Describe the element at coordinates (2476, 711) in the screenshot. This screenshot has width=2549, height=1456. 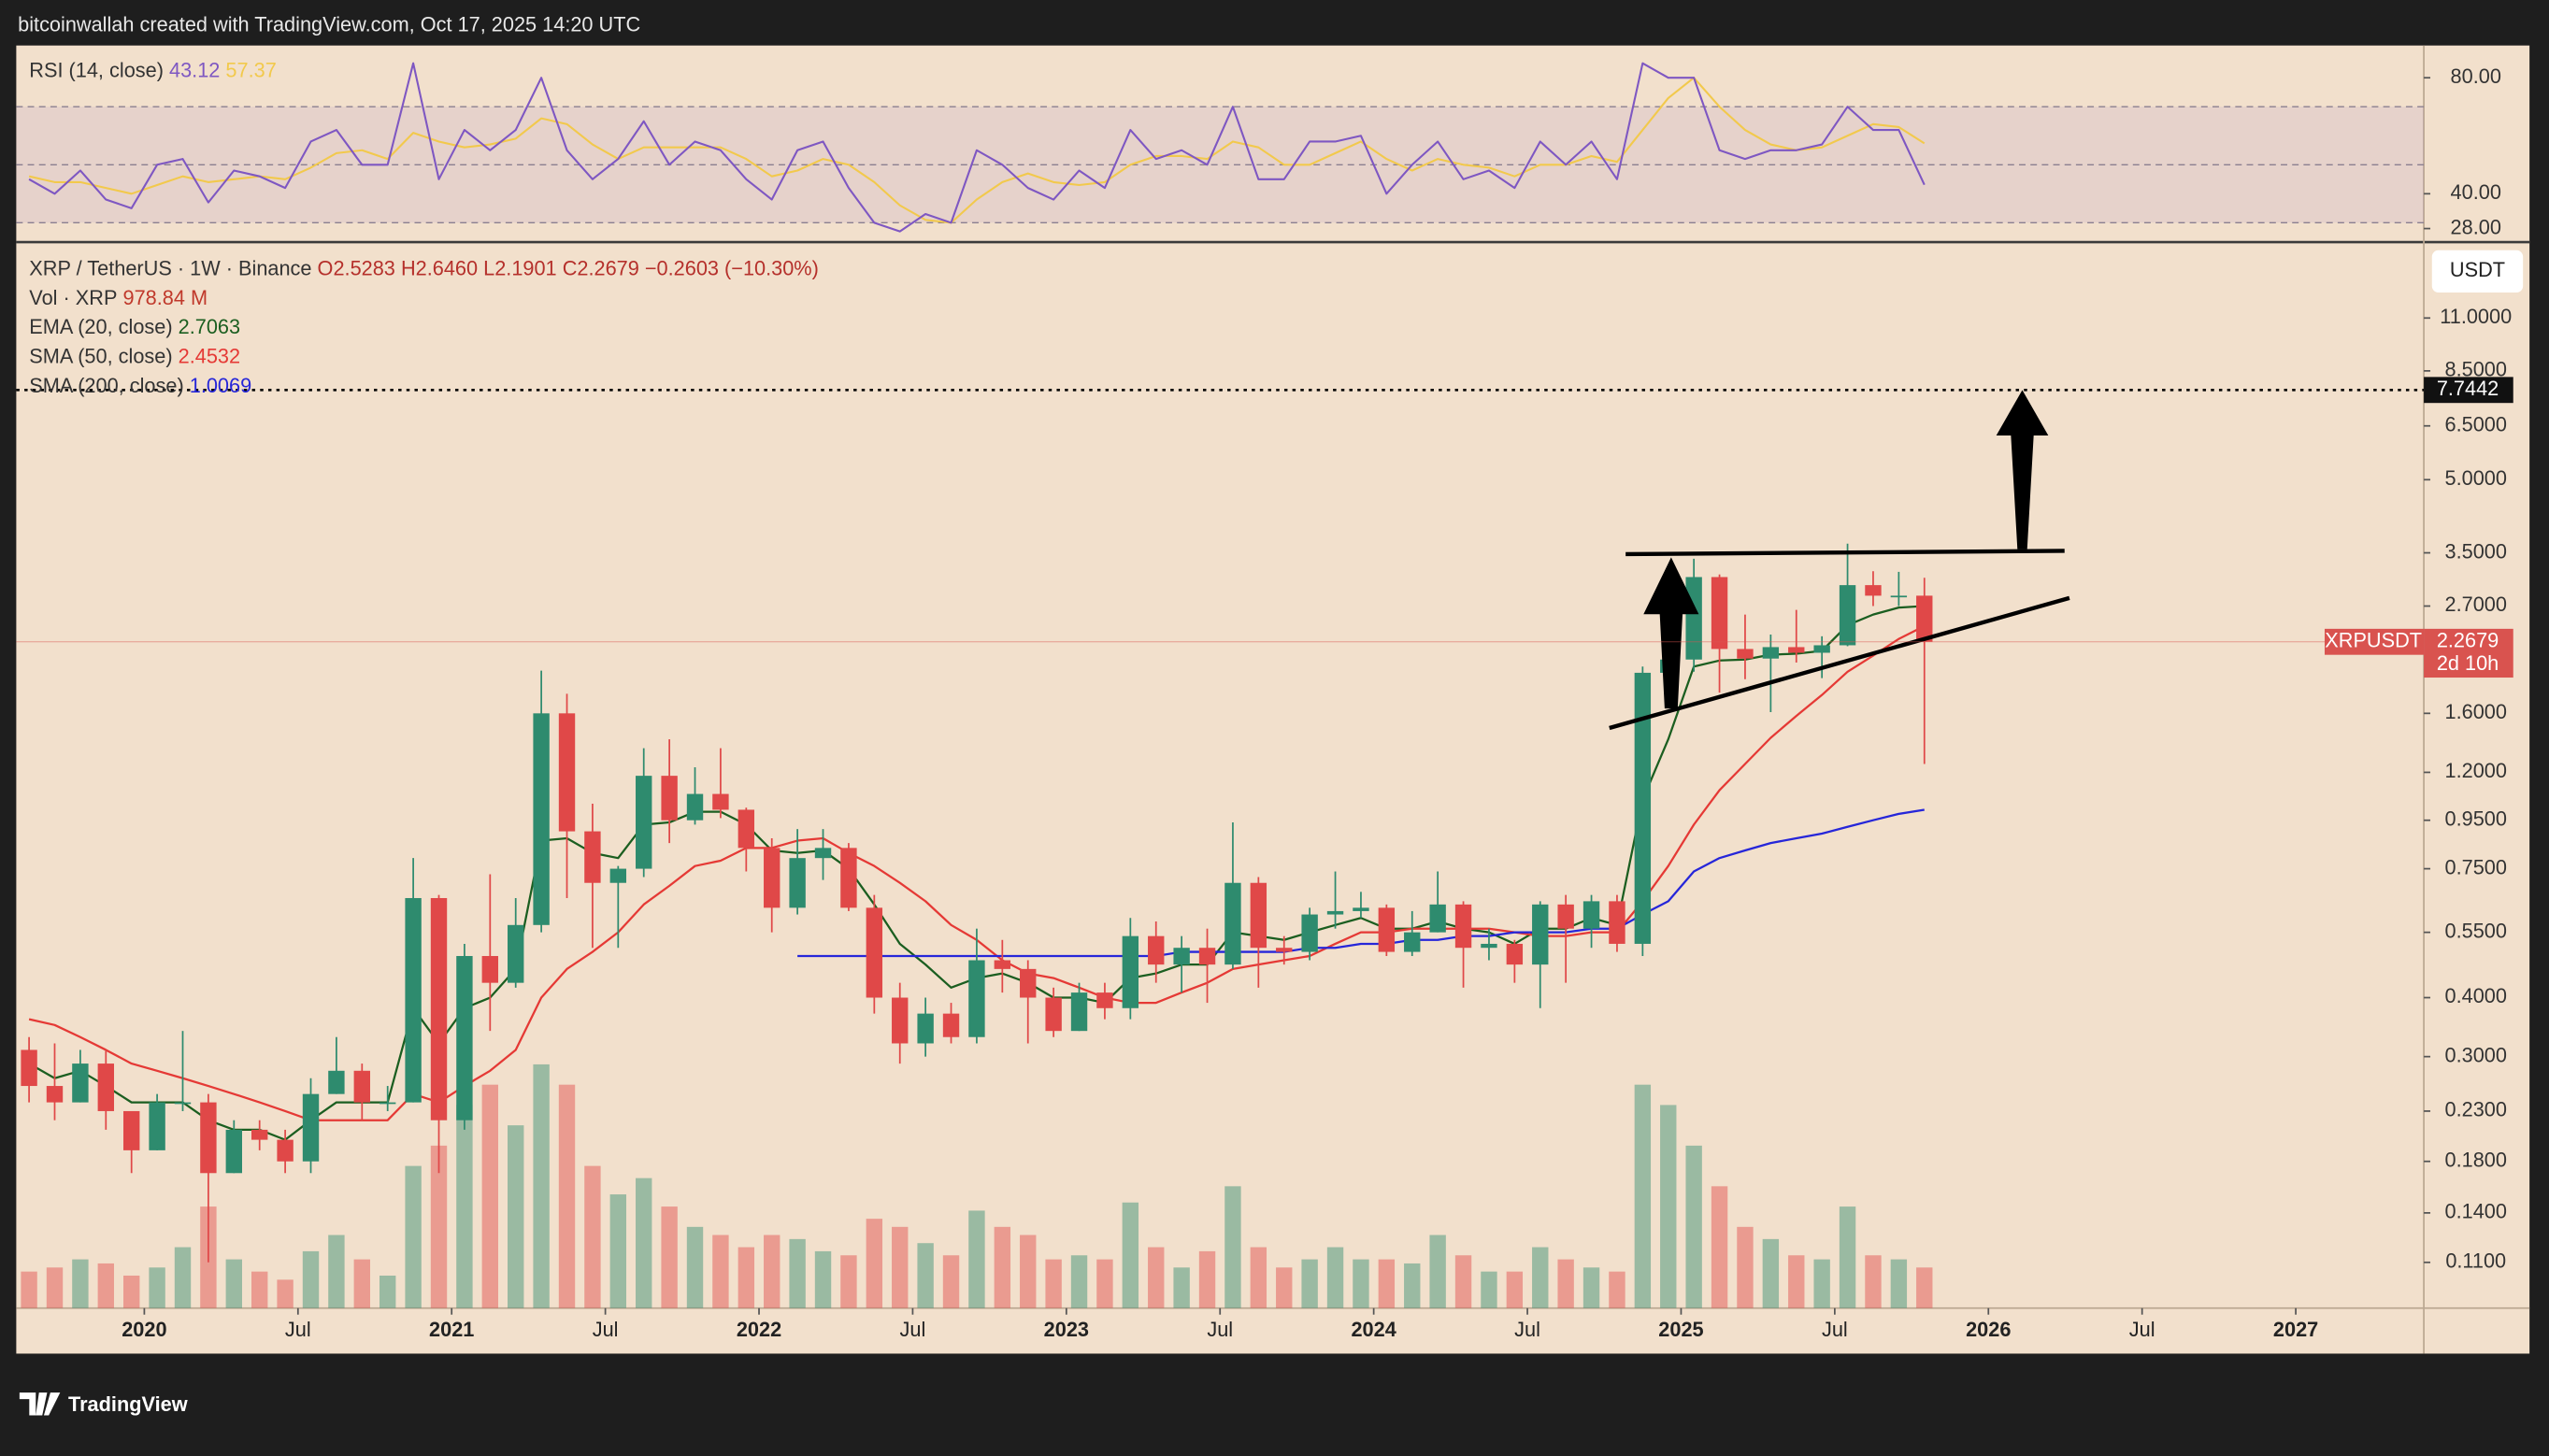
I see `y-tick-label: 1.6000` at that location.